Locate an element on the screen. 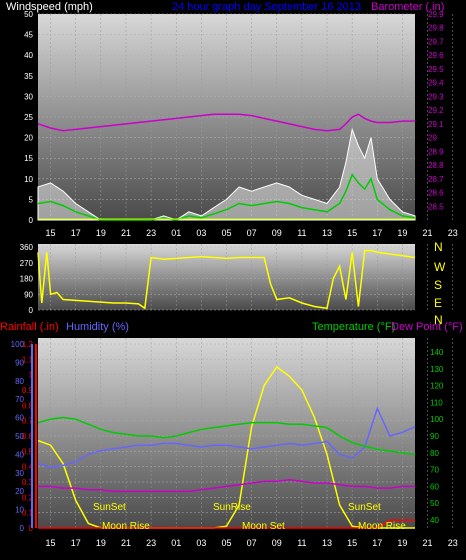 The image size is (466, 560). x-tick-wind: 07 is located at coordinates (252, 233).